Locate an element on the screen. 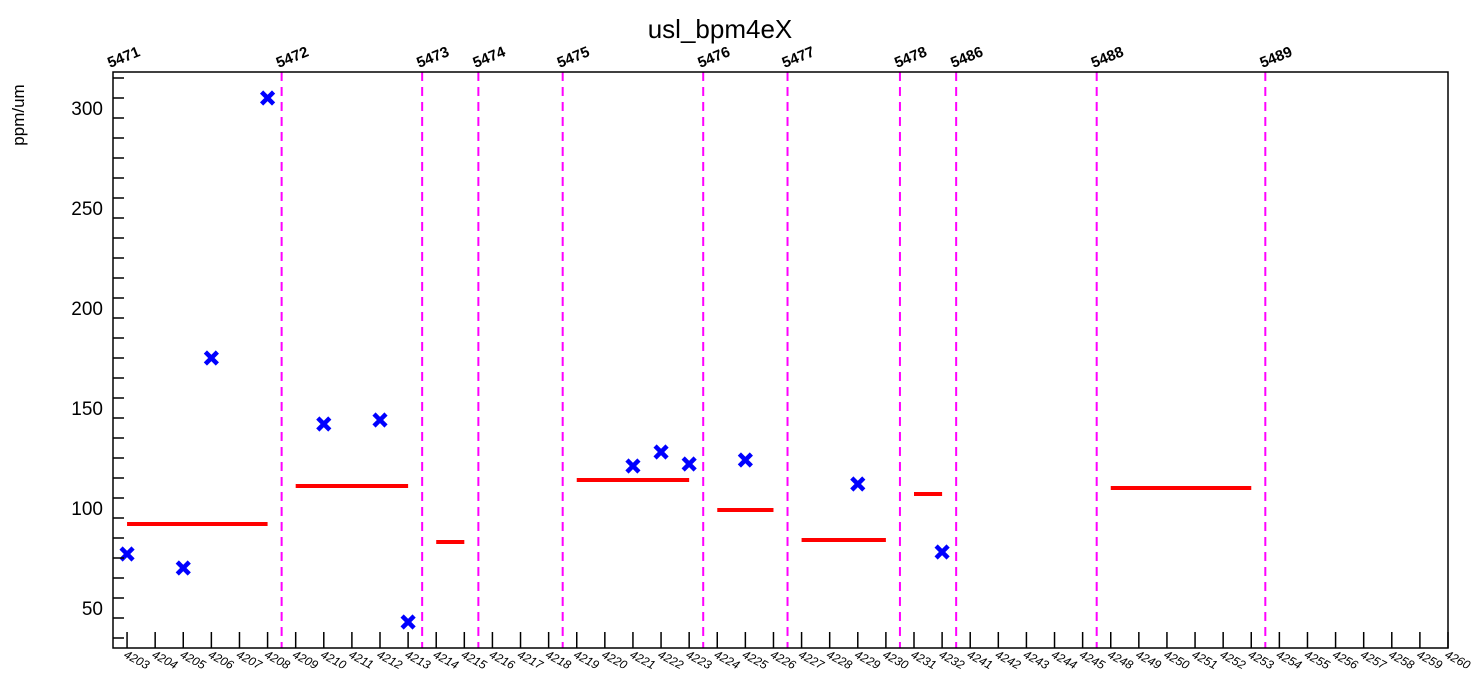  x-tick-label: 4211 is located at coordinates (360, 659).